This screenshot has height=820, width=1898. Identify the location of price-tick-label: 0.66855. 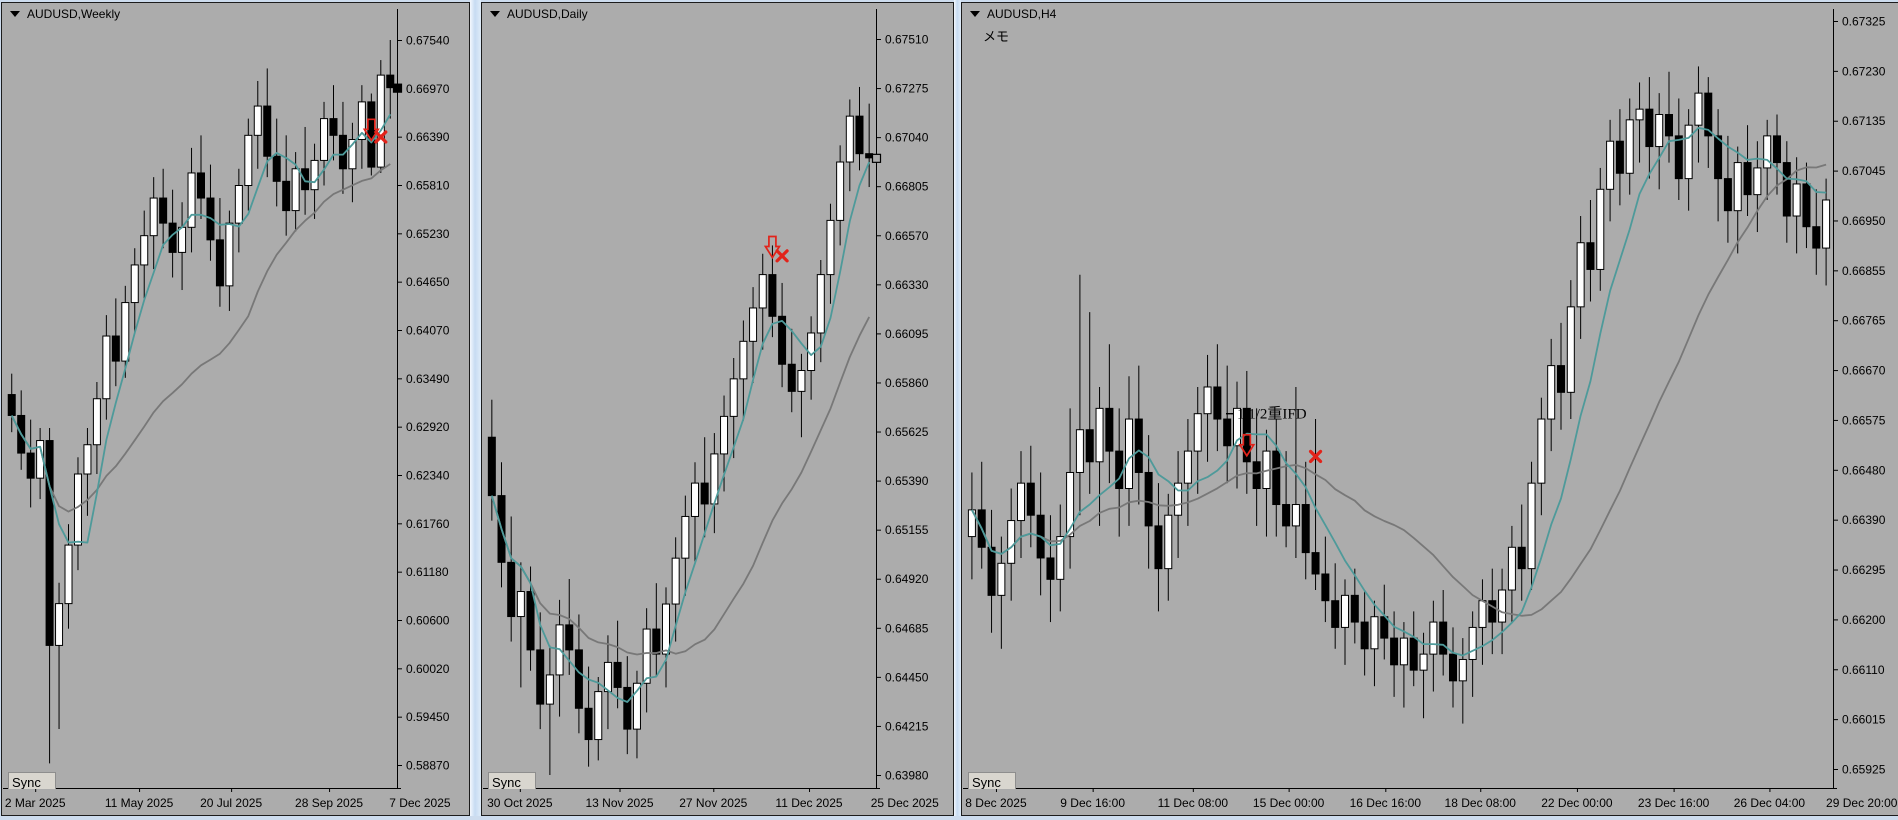
(1864, 271).